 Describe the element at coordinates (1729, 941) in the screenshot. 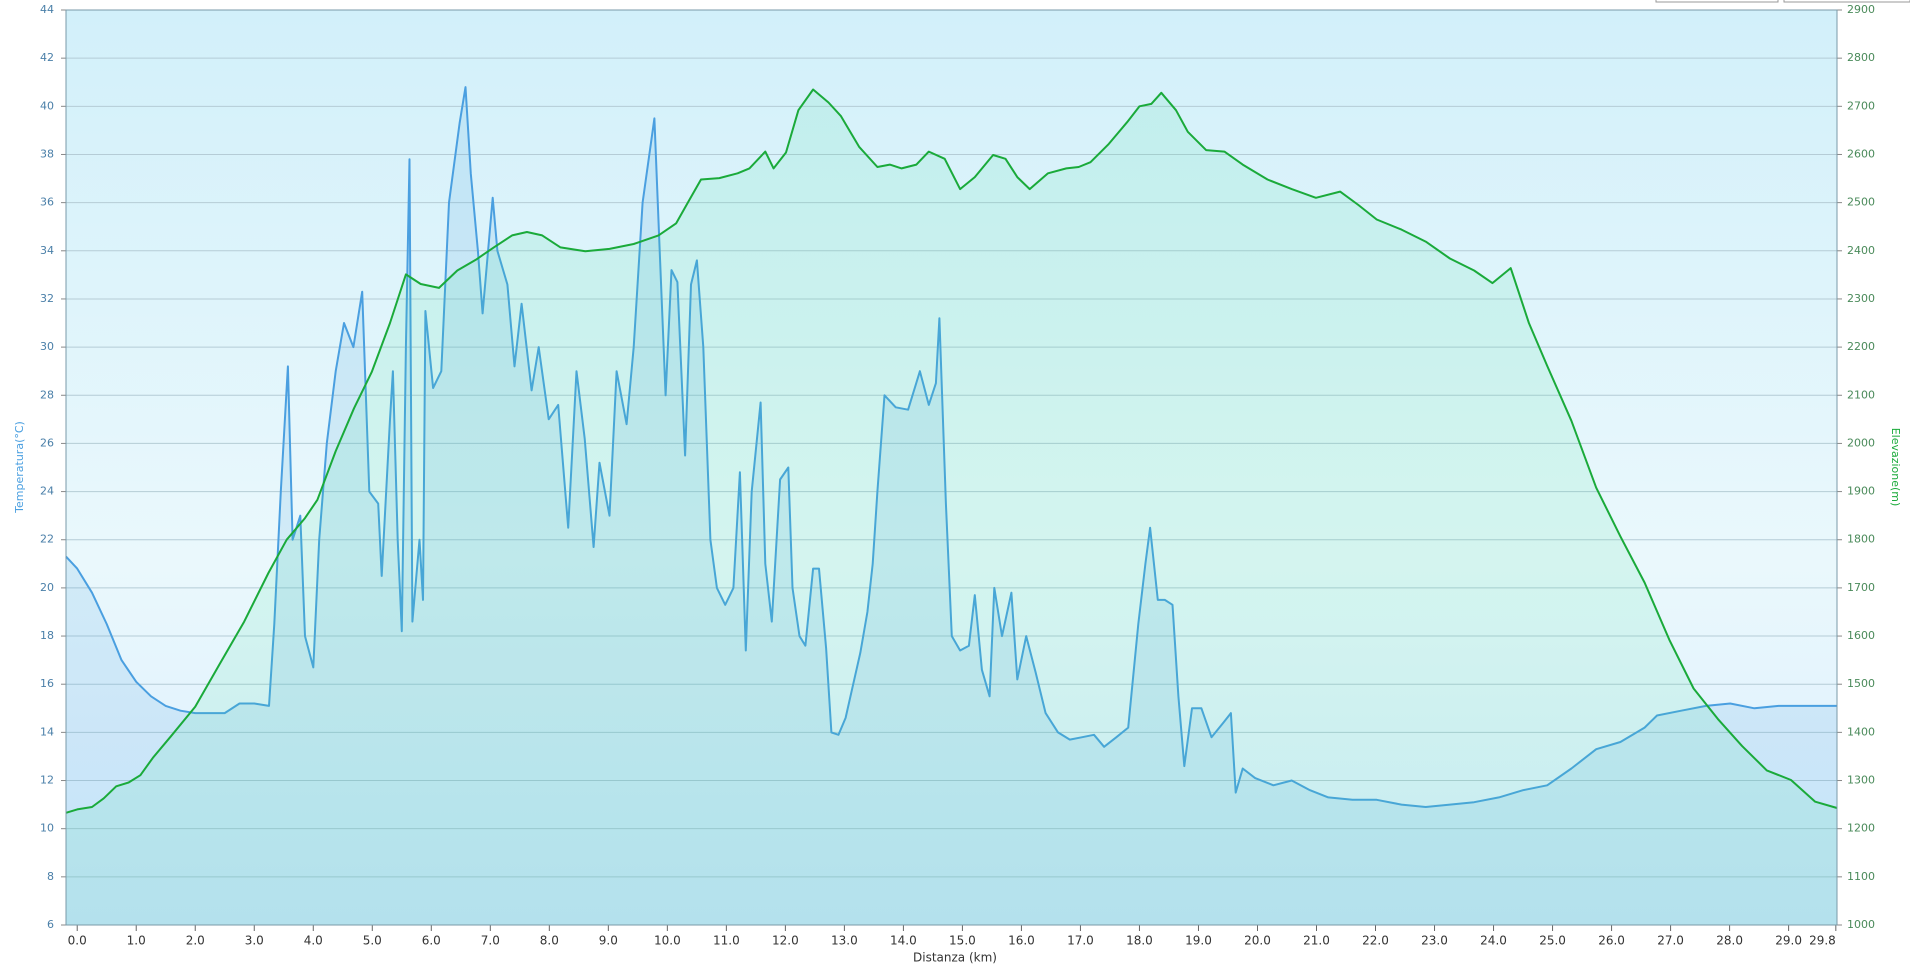

I see `x-tick-label: 28.0` at that location.